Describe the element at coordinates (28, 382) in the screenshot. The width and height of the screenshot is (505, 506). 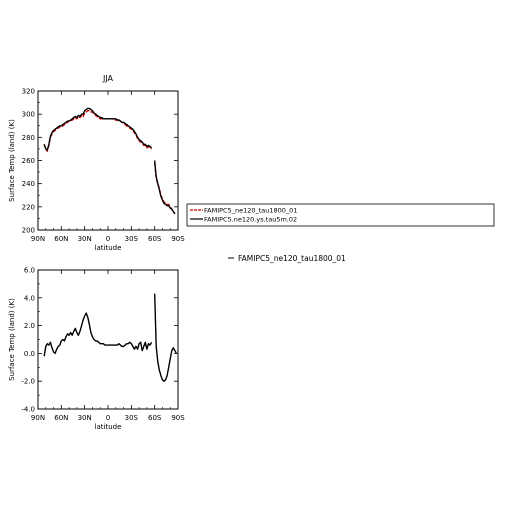
I see `y-tick-label: -2.0` at that location.